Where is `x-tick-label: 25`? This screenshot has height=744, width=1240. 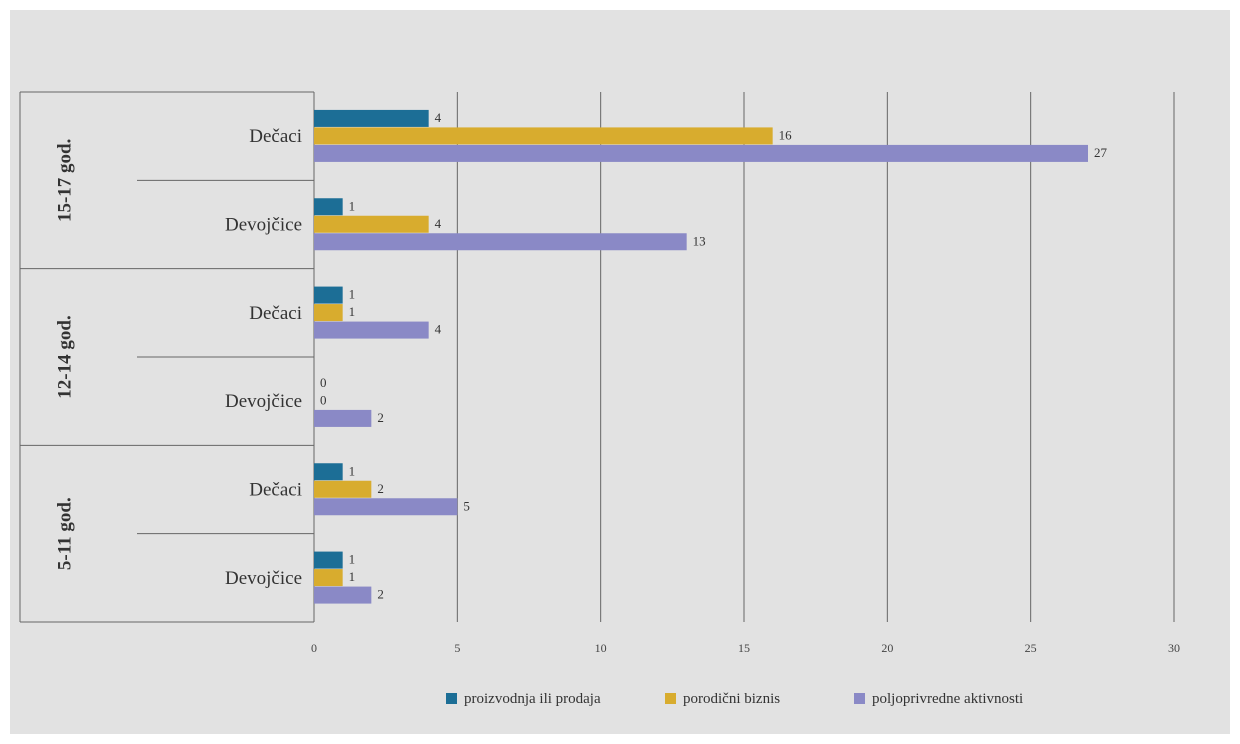 x-tick-label: 25 is located at coordinates (1031, 648).